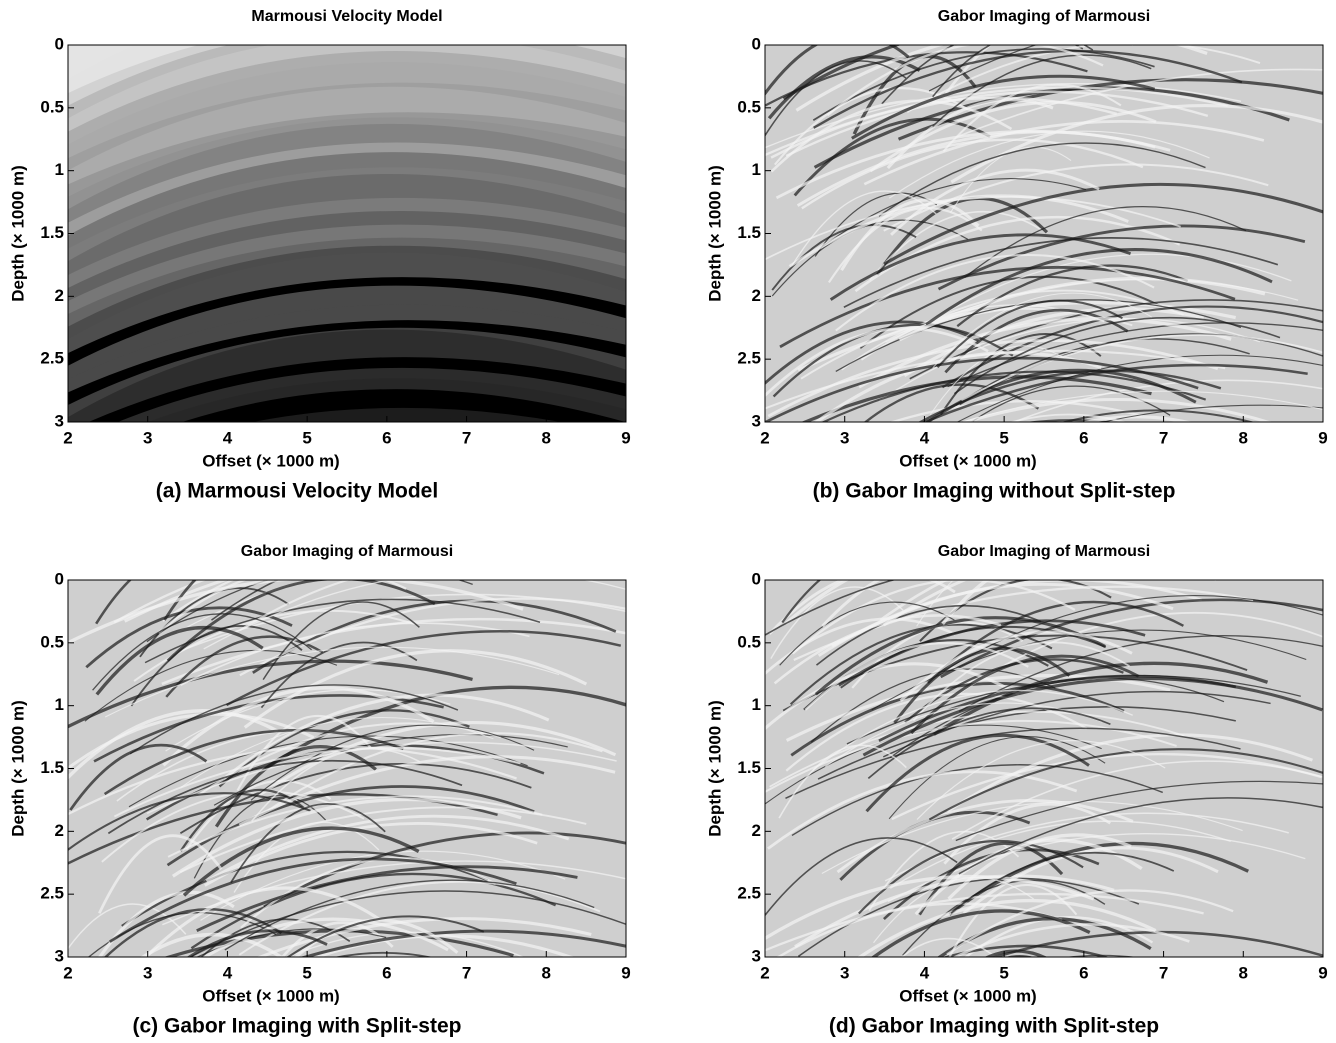 This screenshot has height=1043, width=1336. Describe the element at coordinates (714, 768) in the screenshot. I see `y-axis-label: Depth (× 1000 m)` at that location.